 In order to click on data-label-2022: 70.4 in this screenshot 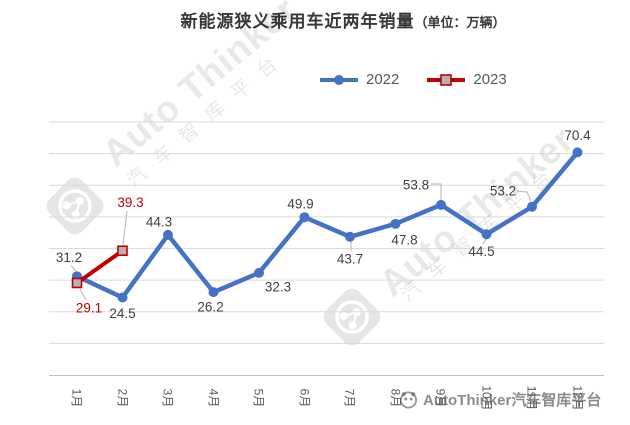, I will do `click(577, 135)`.